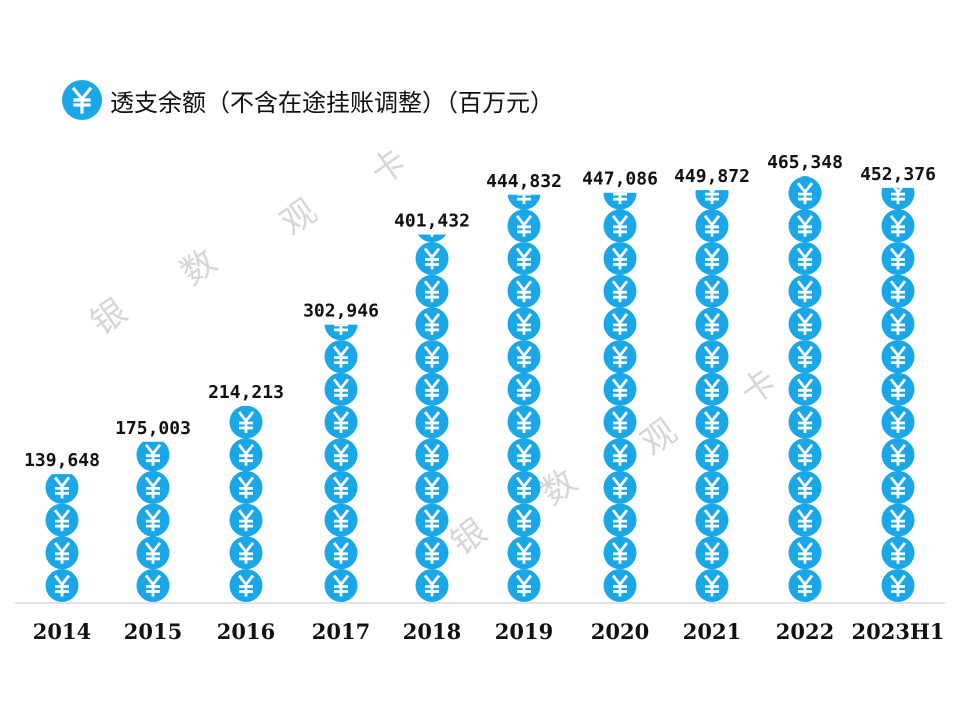  I want to click on yuan-icon, so click(82, 100).